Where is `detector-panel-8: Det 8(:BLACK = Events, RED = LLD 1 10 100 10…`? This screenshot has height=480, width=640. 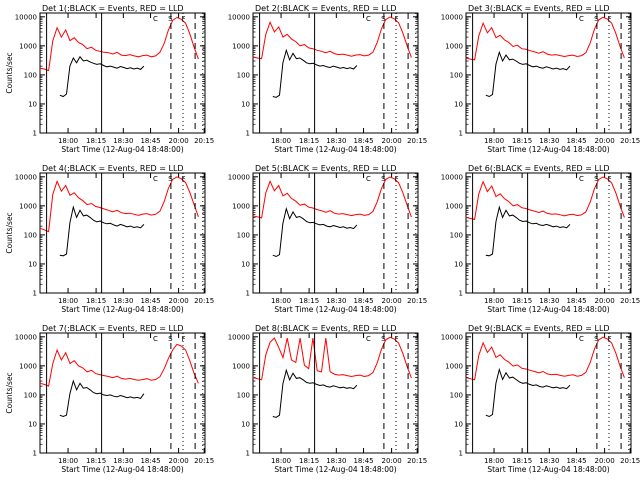 detector-panel-8: Det 8(:BLACK = Events, RED = LLD 1 10 100 10… is located at coordinates (328, 399).